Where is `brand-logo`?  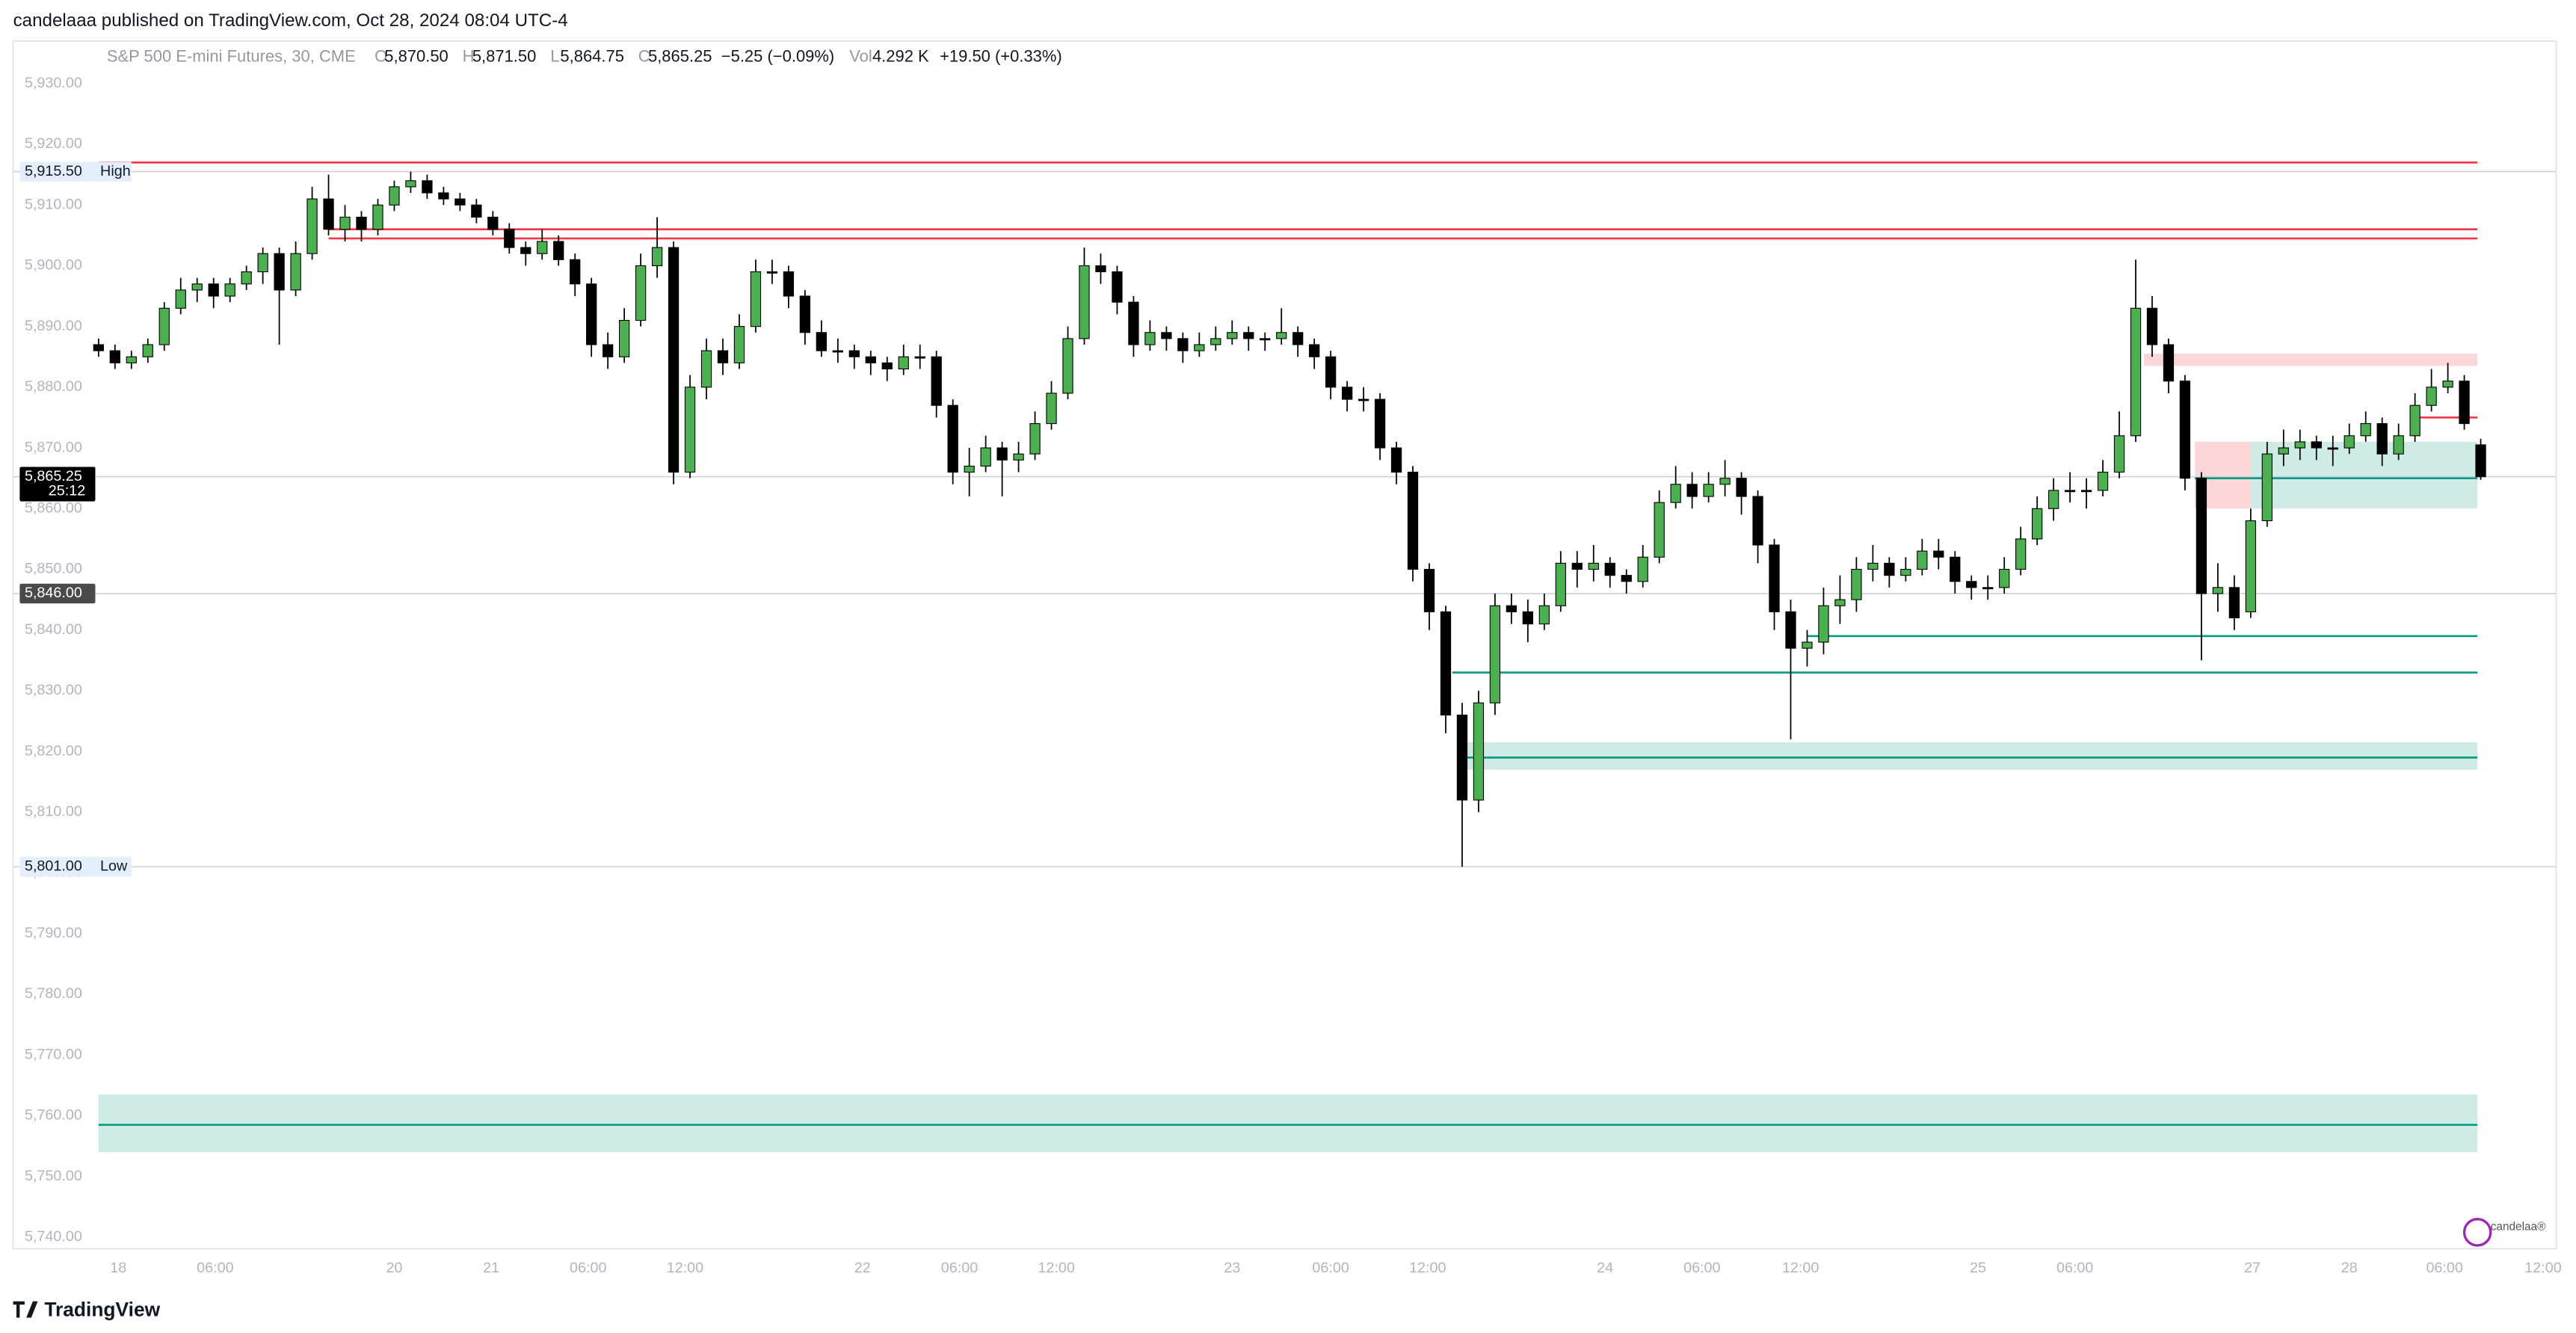 brand-logo is located at coordinates (25, 1309).